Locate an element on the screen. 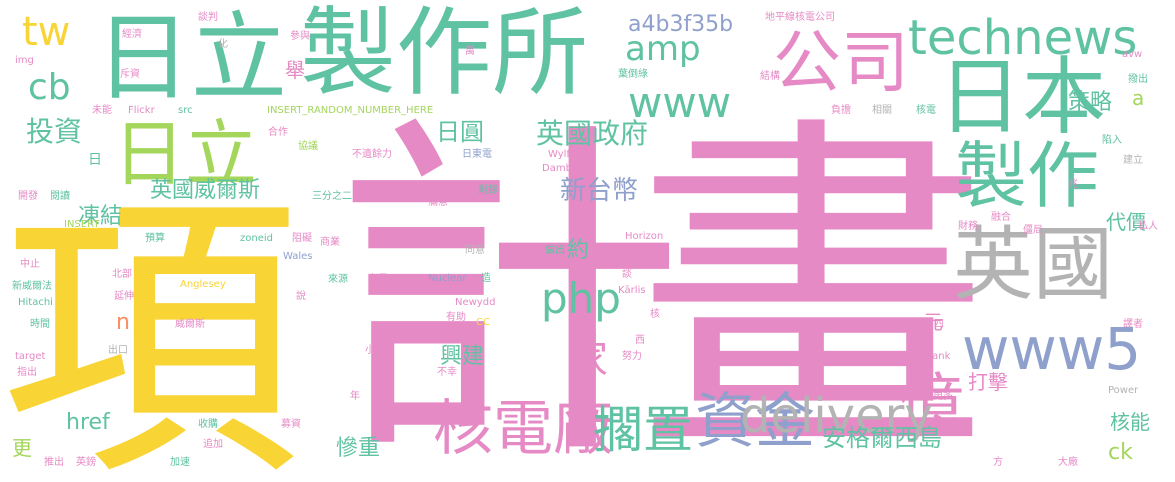 This screenshot has height=482, width=1175. word: a4b3f35b is located at coordinates (681, 24).